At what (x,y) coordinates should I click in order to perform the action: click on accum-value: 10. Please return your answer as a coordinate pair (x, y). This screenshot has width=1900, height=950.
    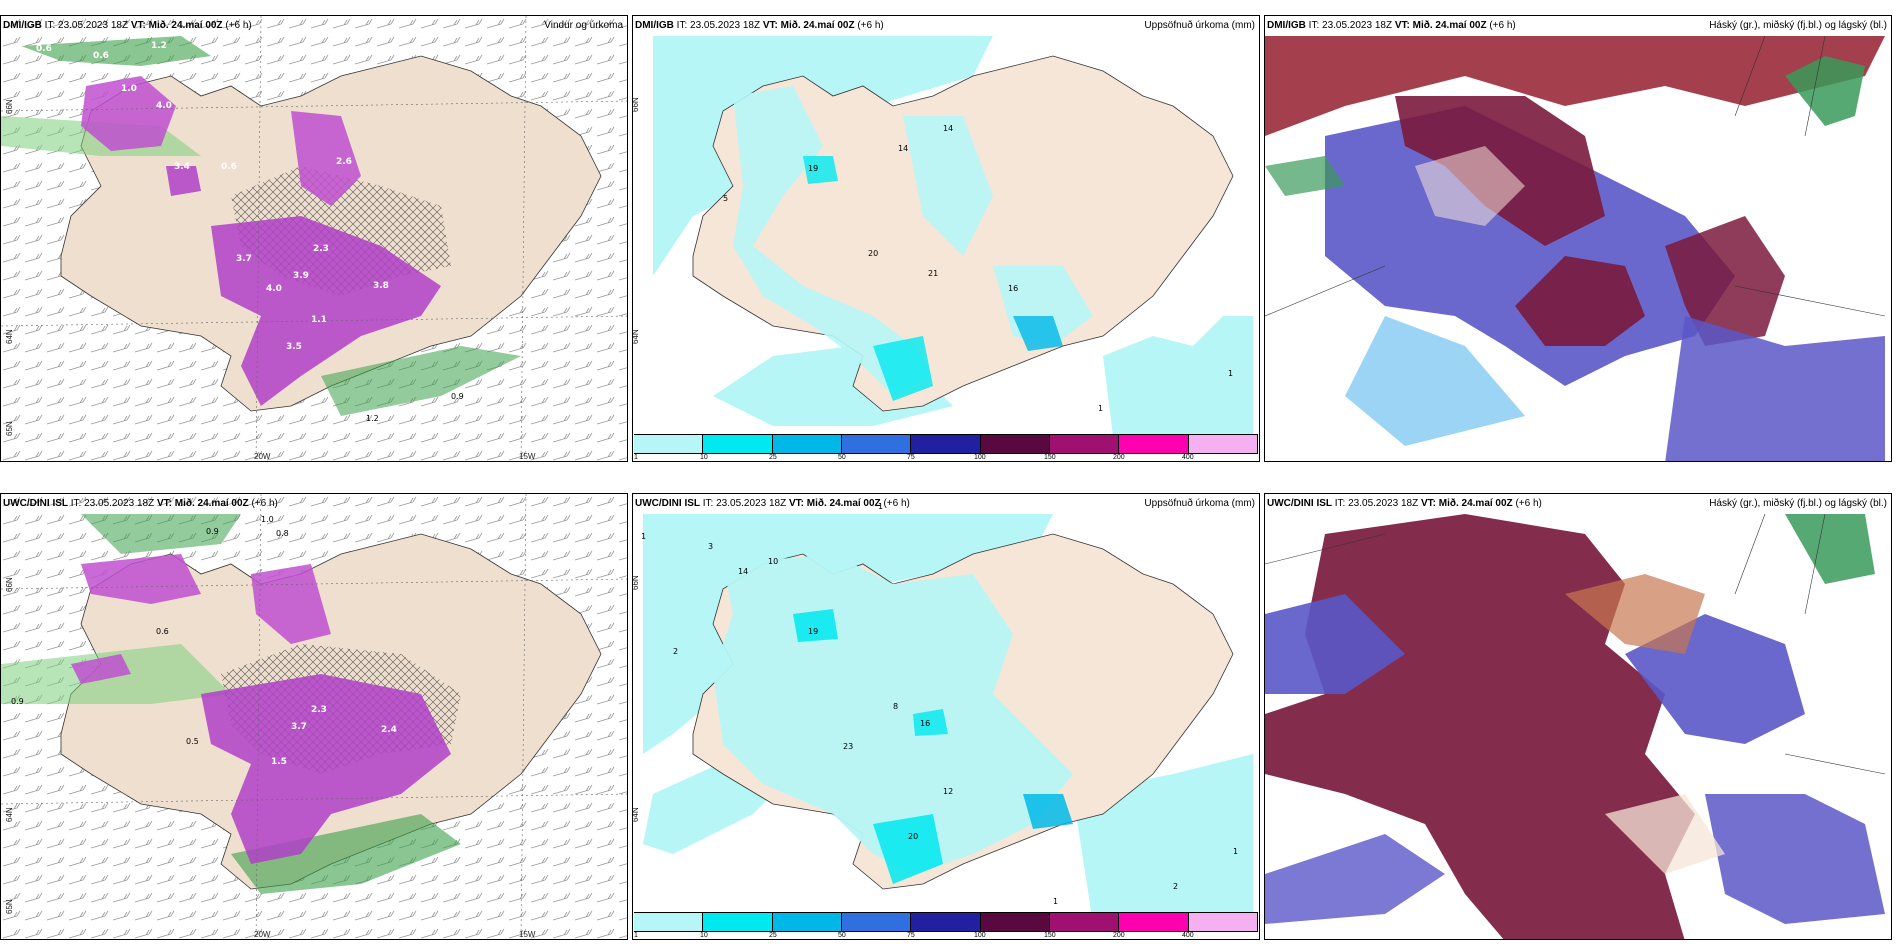
    Looking at the image, I should click on (773, 561).